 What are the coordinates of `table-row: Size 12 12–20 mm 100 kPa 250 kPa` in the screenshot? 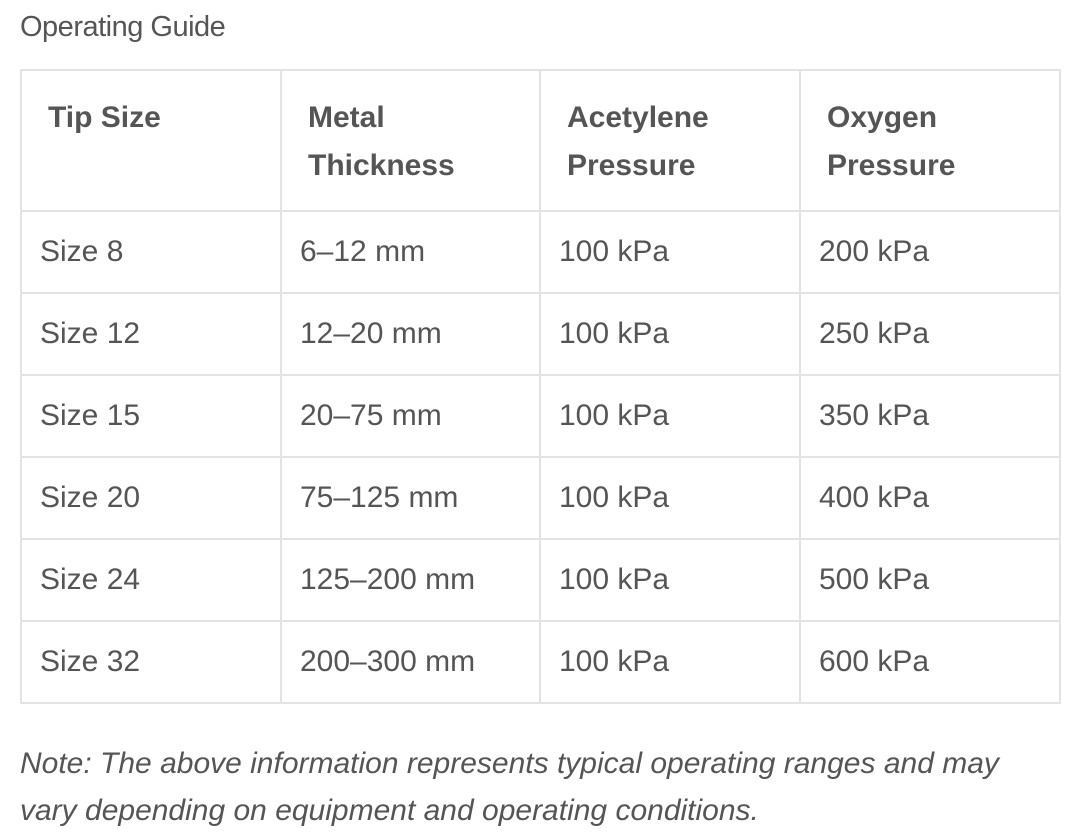 It's located at (540, 334).